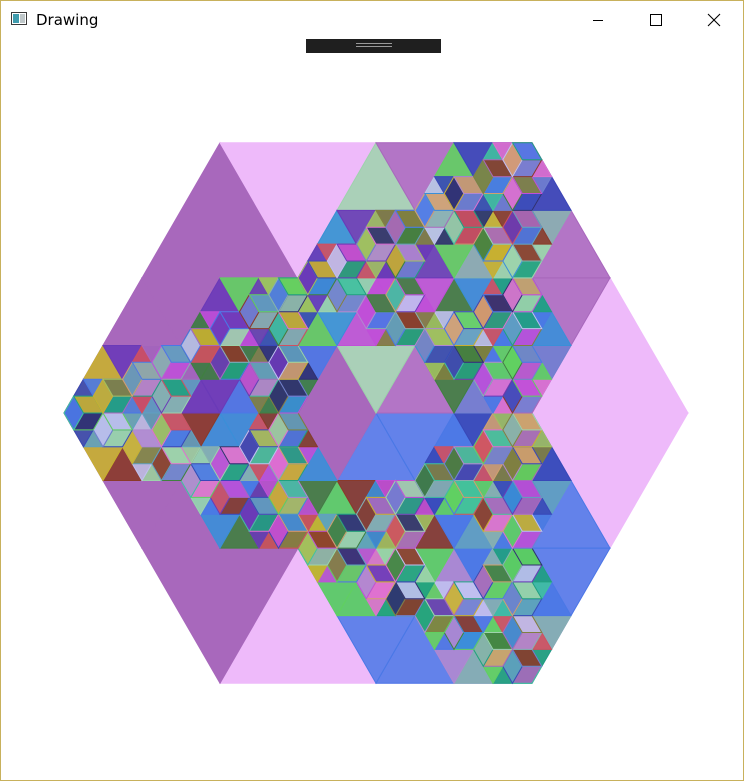 The height and width of the screenshot is (781, 744). I want to click on maximize-icon, so click(656, 20).